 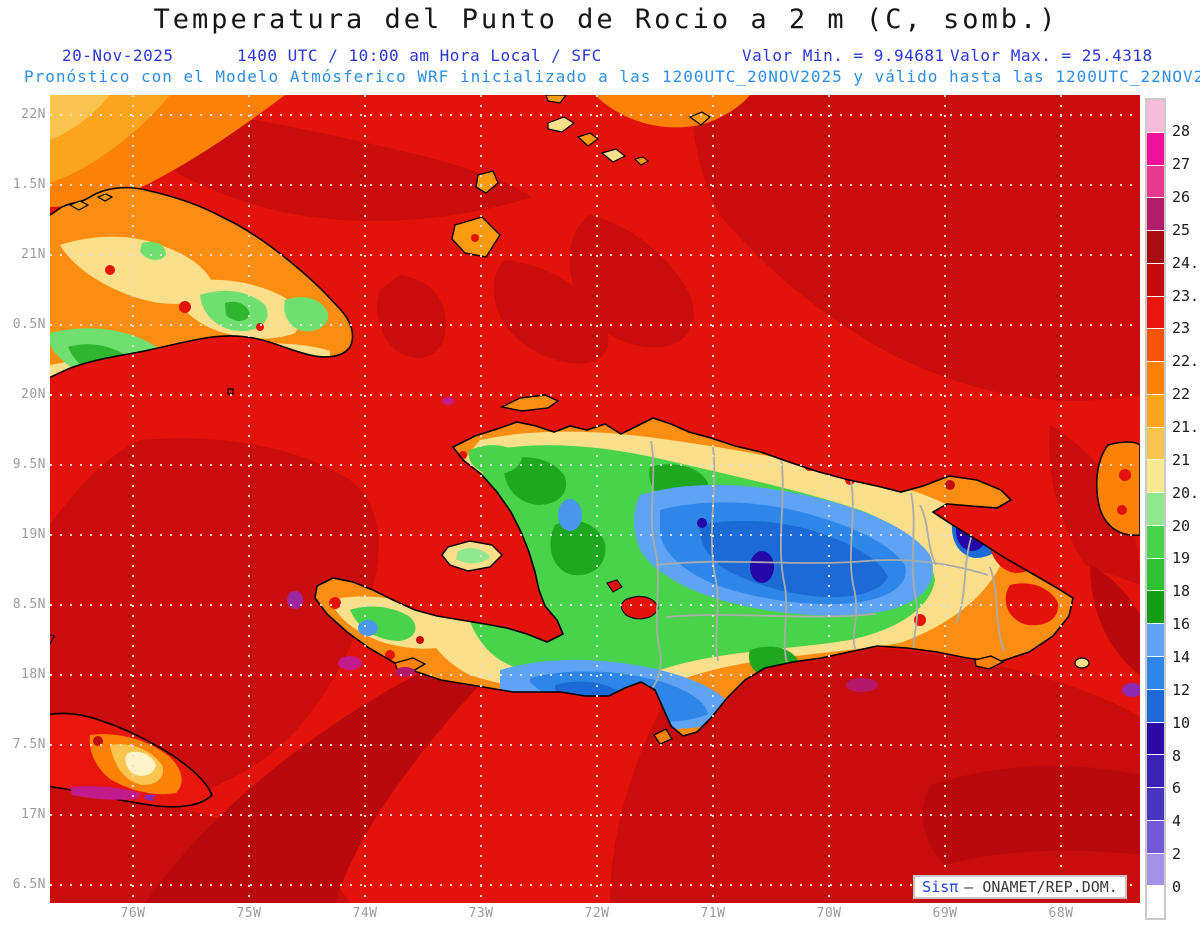 I want to click on lon-tick-label: 69W, so click(x=945, y=913).